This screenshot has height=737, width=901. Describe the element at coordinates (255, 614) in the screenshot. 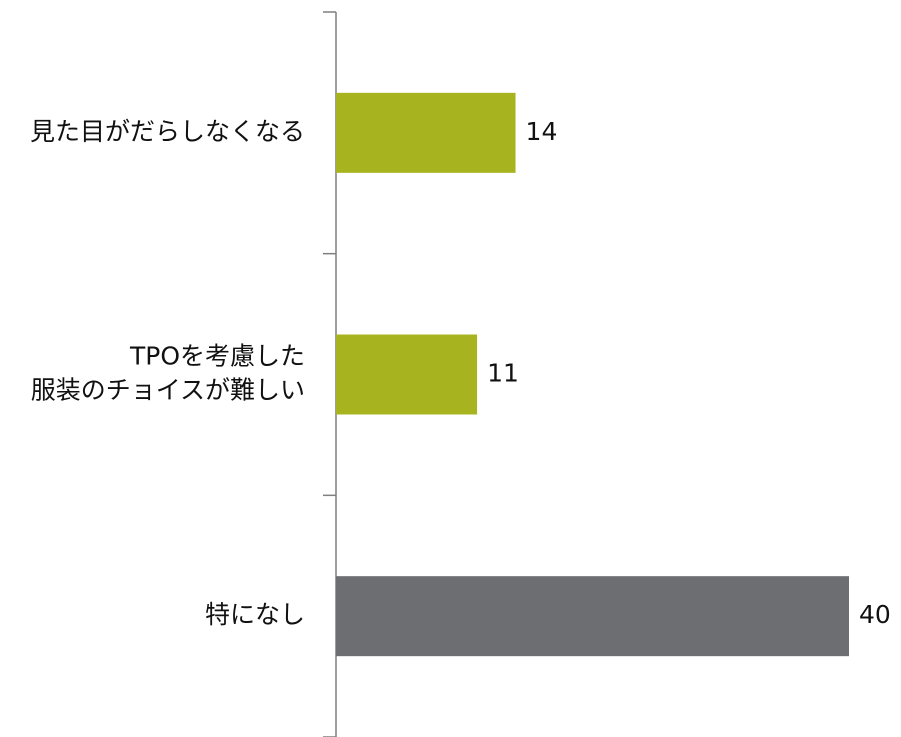

I see `category-label: 特になし` at that location.